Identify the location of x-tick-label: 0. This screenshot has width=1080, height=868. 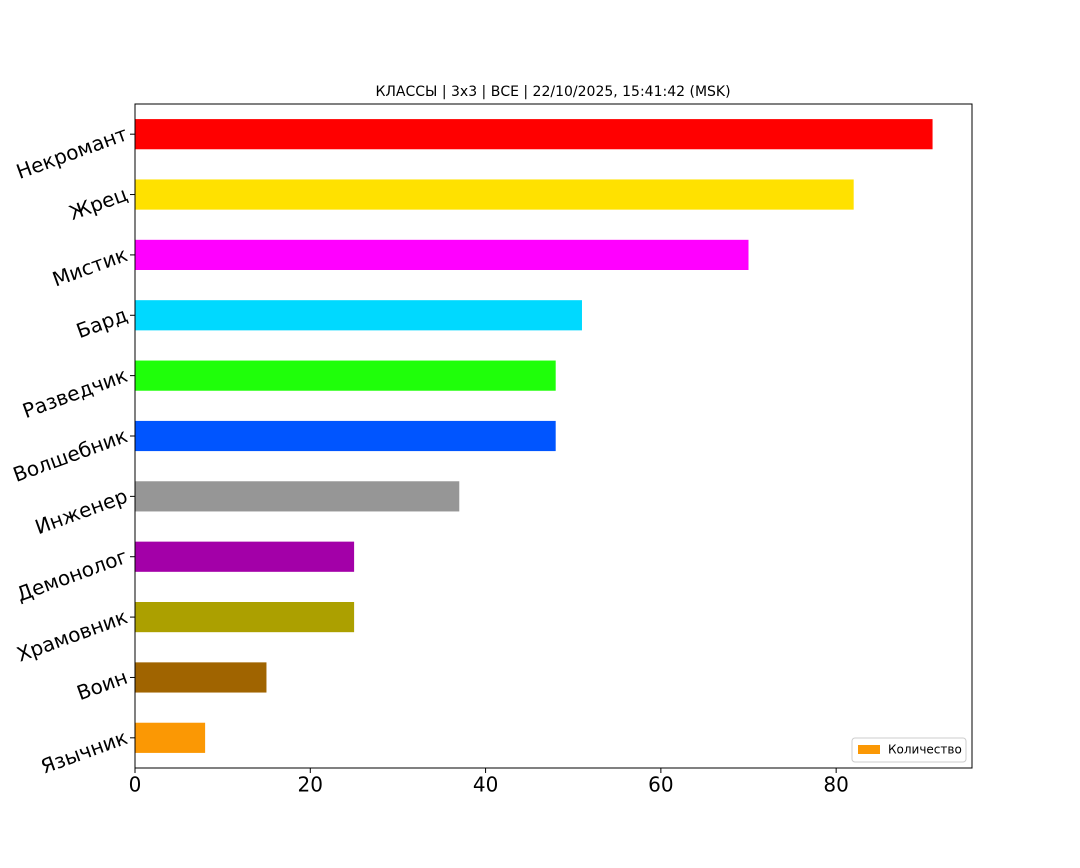
(135, 785).